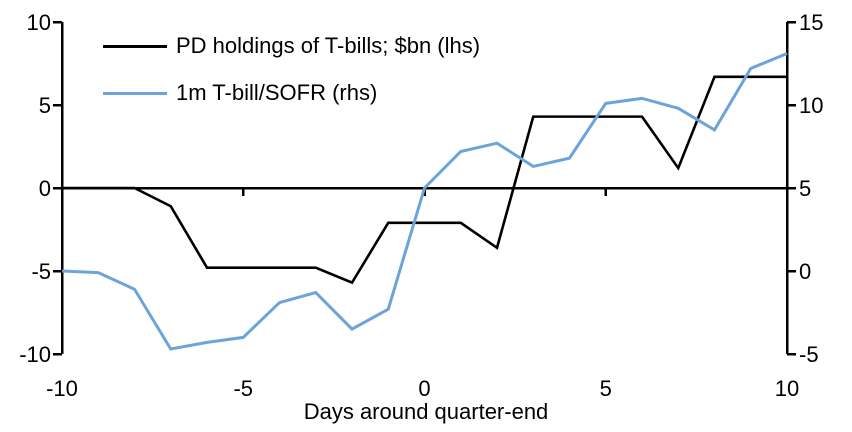  Describe the element at coordinates (809, 354) in the screenshot. I see `right-axis-tick-label: -5` at that location.